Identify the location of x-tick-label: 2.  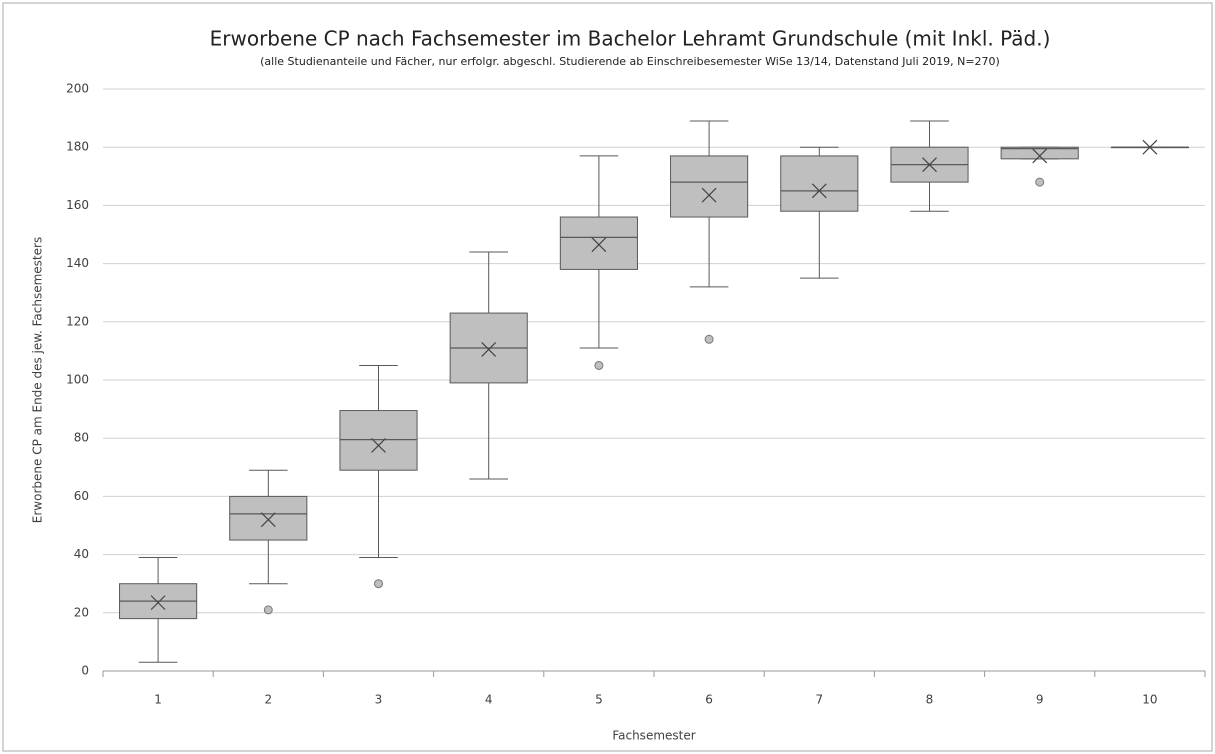
(268, 700).